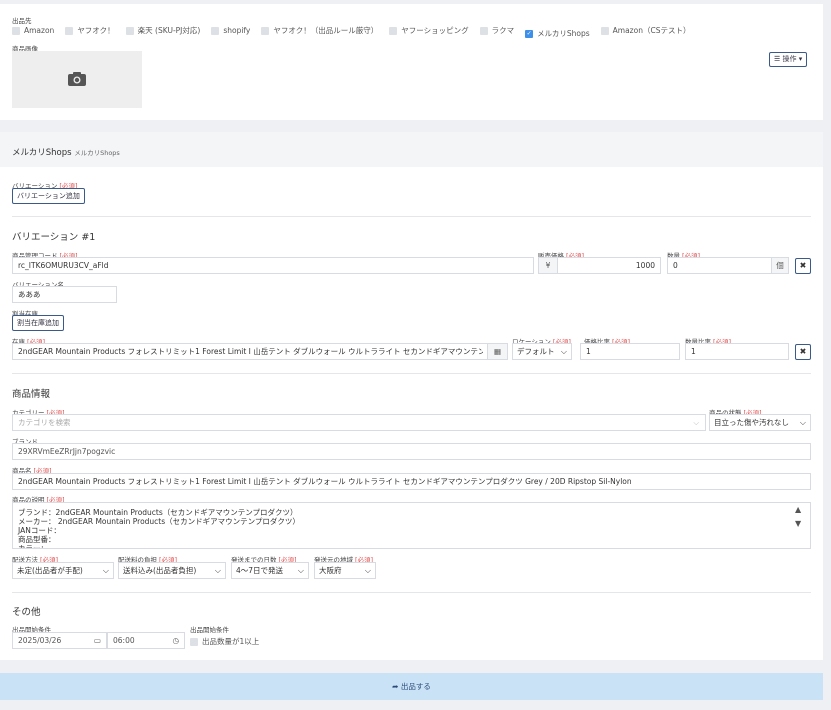  I want to click on section-subtitle: メルカリShops, so click(97, 153).